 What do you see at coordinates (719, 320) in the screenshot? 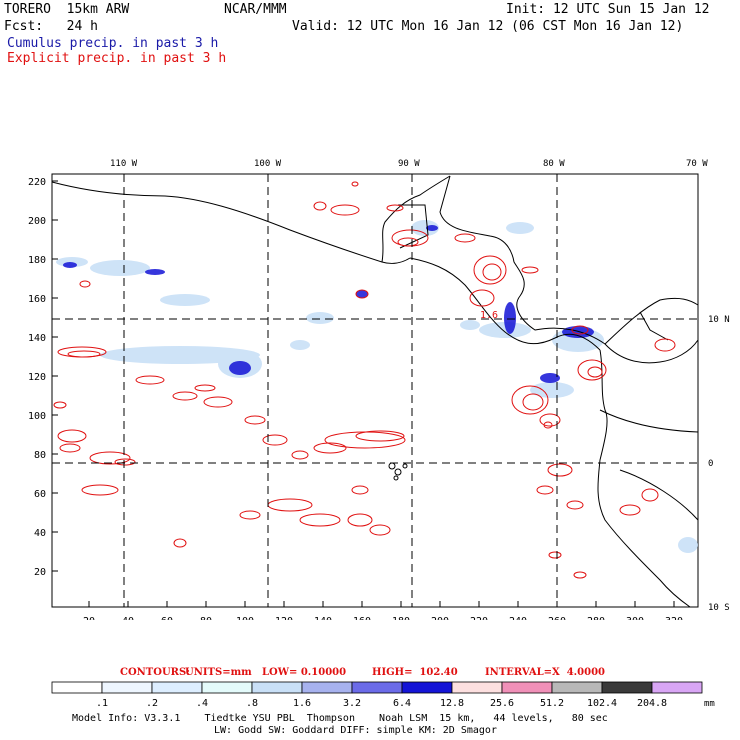
I see `lat-label-10n: 10 N` at bounding box center [719, 320].